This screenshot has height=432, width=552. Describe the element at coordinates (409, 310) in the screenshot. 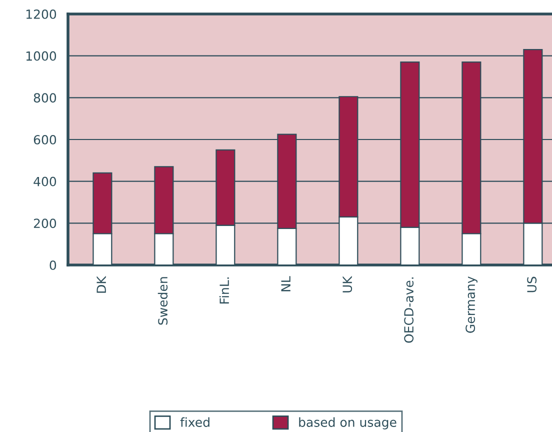

I see `x-tick-label: OECD-ave.` at that location.